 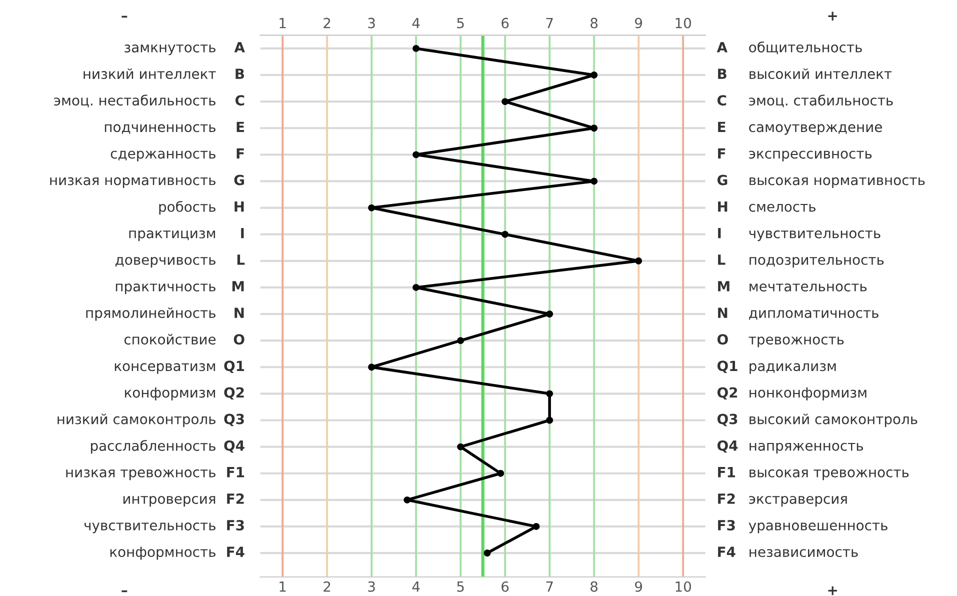 I want to click on y2-tick-label: Q4 напряженность, so click(x=790, y=447).